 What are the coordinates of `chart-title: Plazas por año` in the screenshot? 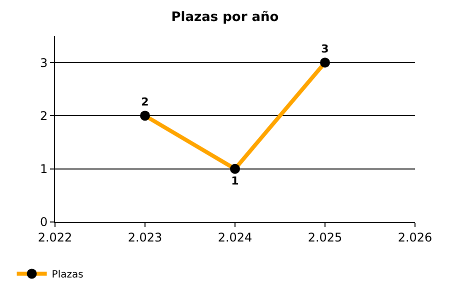 It's located at (225, 18).